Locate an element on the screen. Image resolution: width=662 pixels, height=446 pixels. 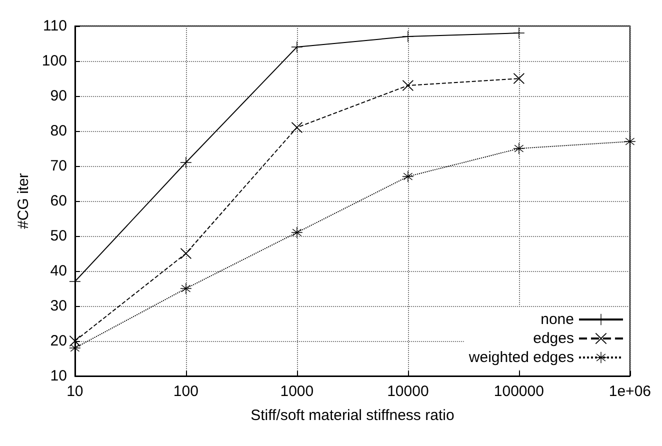
y-tick-label: 70 is located at coordinates (58, 166).